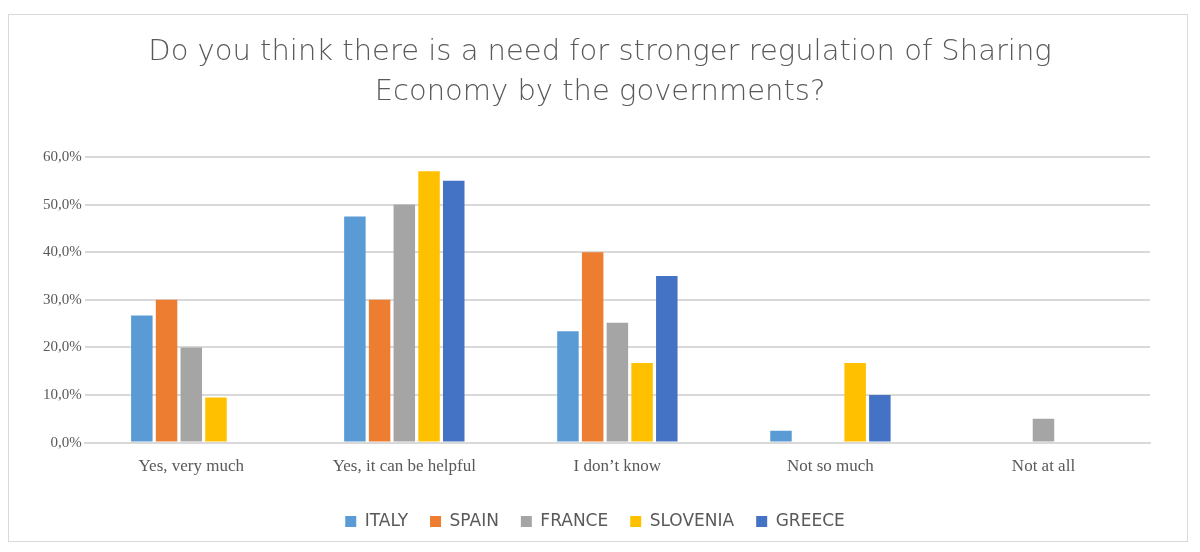  What do you see at coordinates (692, 519) in the screenshot?
I see `legend-label: SLOVENIA` at bounding box center [692, 519].